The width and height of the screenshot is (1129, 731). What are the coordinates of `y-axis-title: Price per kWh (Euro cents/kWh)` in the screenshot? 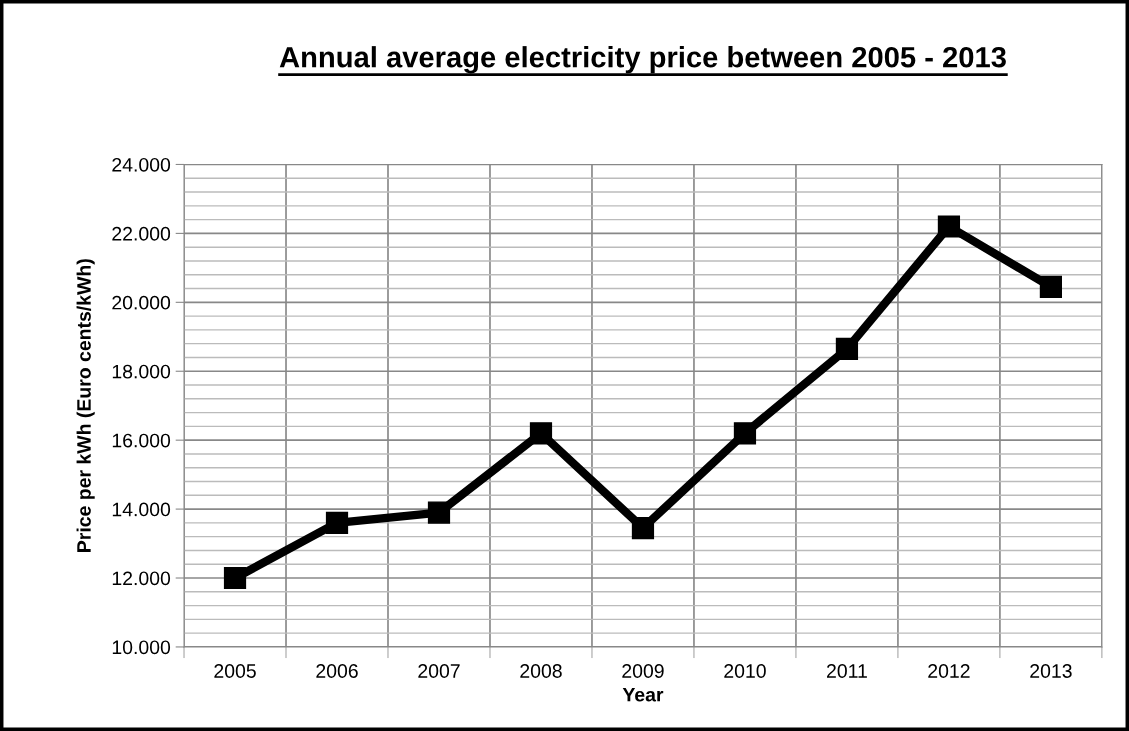 It's located at (85, 405).